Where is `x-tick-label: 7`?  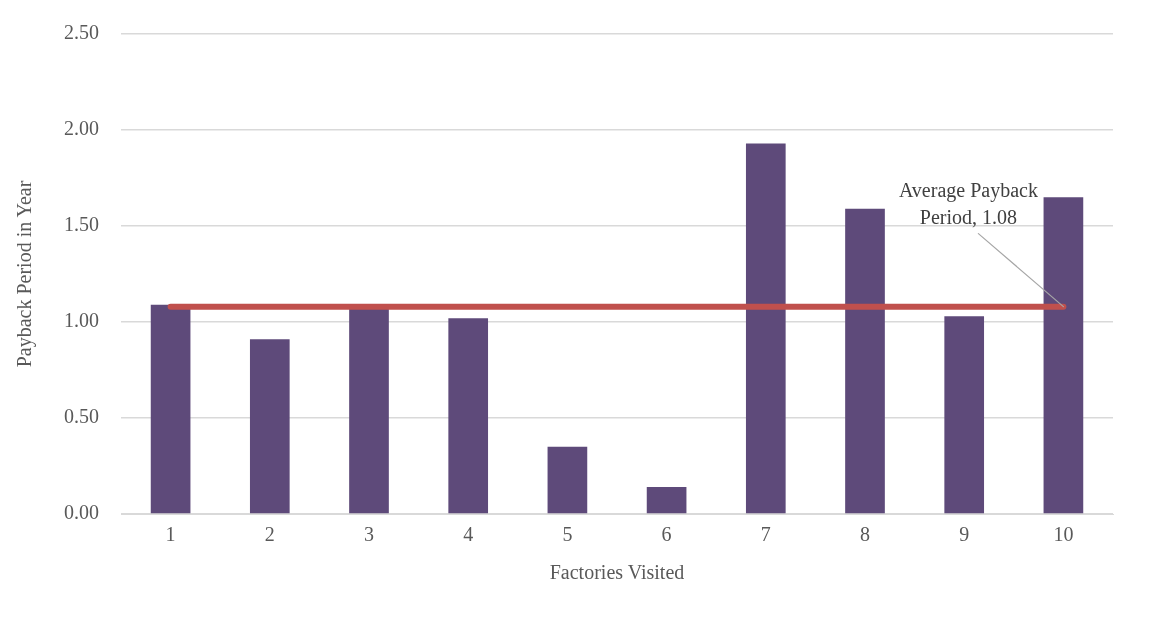 x-tick-label: 7 is located at coordinates (765, 534).